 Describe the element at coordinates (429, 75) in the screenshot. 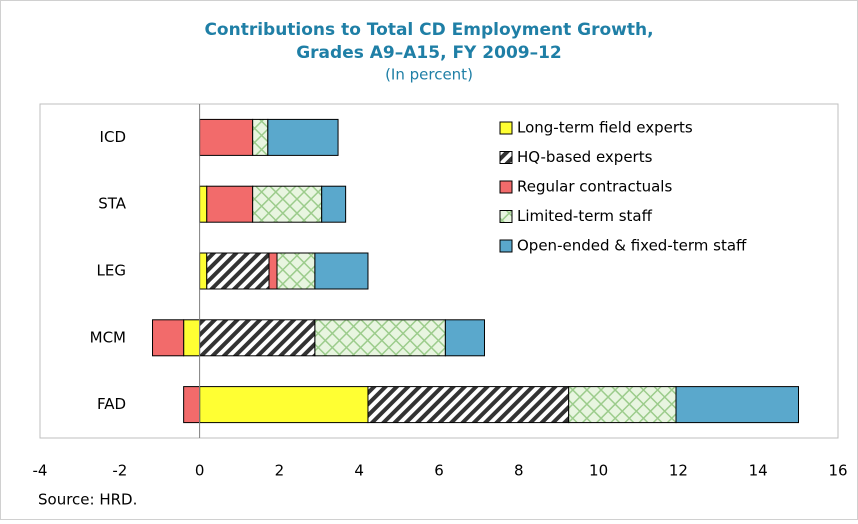

I see `chart-subtitle: (In percent)` at that location.